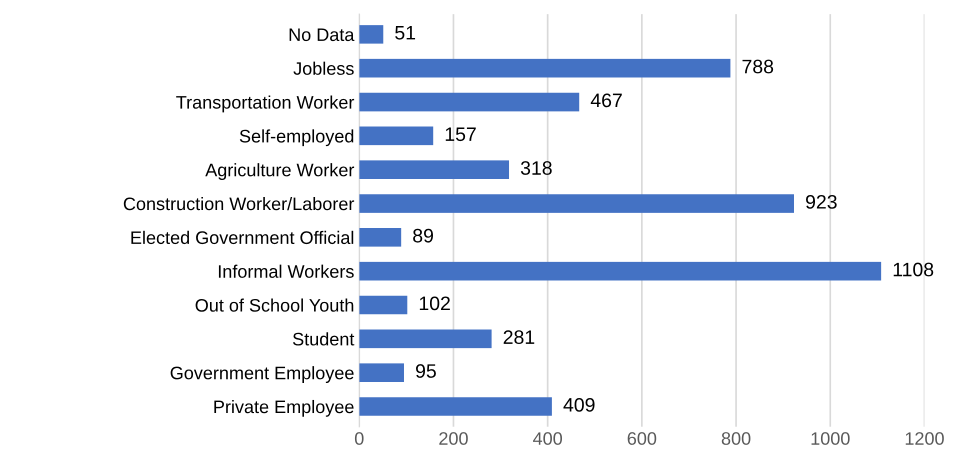  Describe the element at coordinates (758, 67) in the screenshot. I see `data-label: 788` at that location.